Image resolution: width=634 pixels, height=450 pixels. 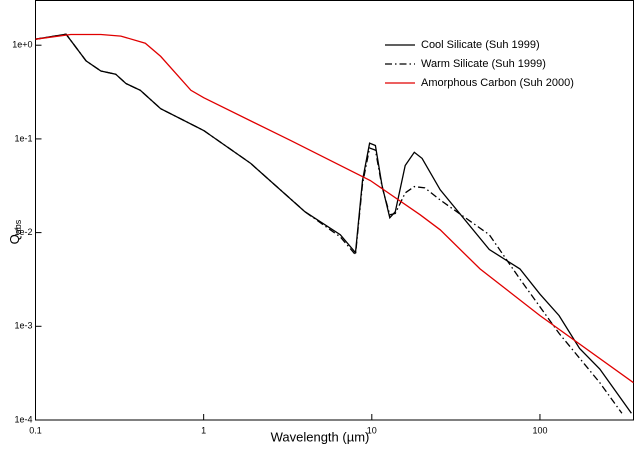 I want to click on x-tick-label: 100, so click(x=539, y=430).